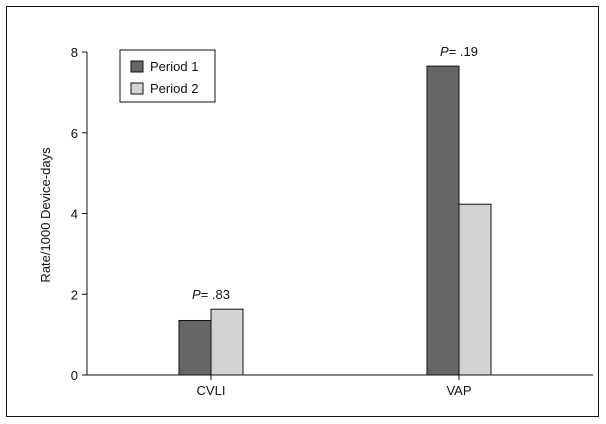 This screenshot has height=424, width=606. I want to click on p-value: = .83, so click(215, 294).